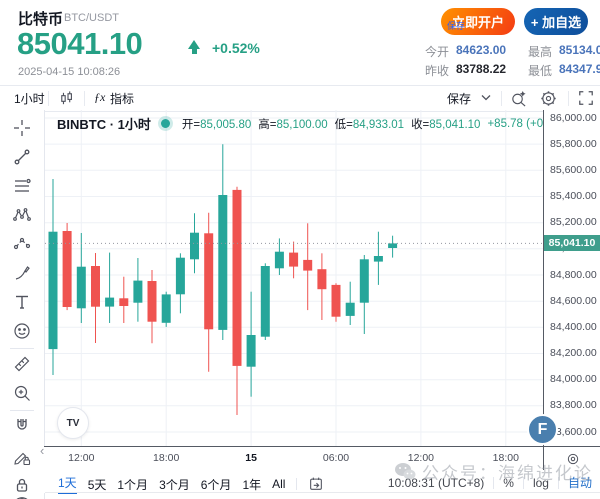 The width and height of the screenshot is (600, 499). I want to click on add-watchlist-button: + 加自选, so click(556, 21).